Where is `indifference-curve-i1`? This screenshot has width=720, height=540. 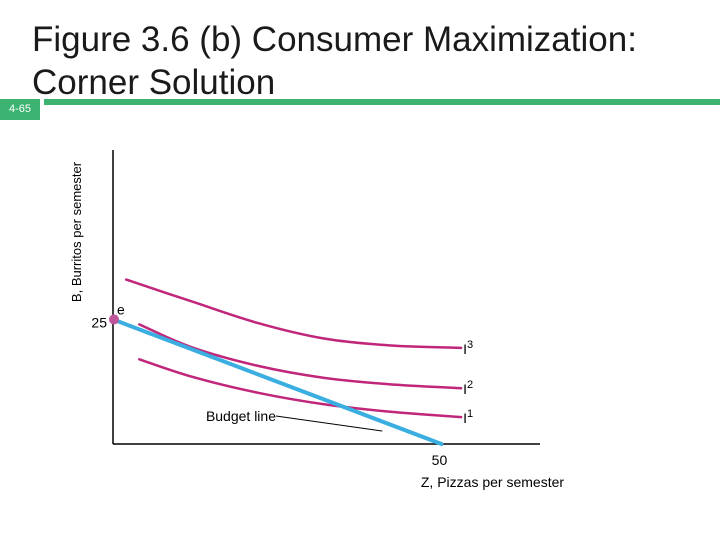
indifference-curve-i1 is located at coordinates (300, 388).